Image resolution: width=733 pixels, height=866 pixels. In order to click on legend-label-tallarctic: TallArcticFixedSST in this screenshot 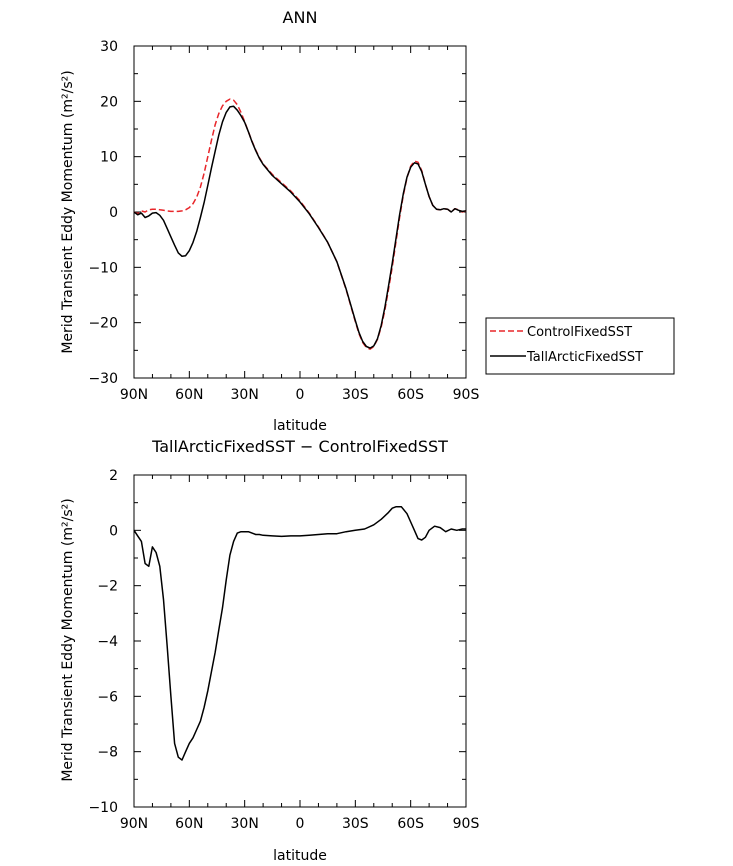, I will do `click(584, 357)`.